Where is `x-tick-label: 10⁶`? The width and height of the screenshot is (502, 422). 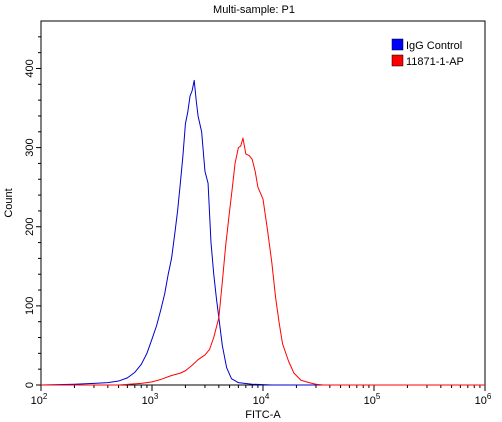 x-tick-label: 10⁶ is located at coordinates (483, 399).